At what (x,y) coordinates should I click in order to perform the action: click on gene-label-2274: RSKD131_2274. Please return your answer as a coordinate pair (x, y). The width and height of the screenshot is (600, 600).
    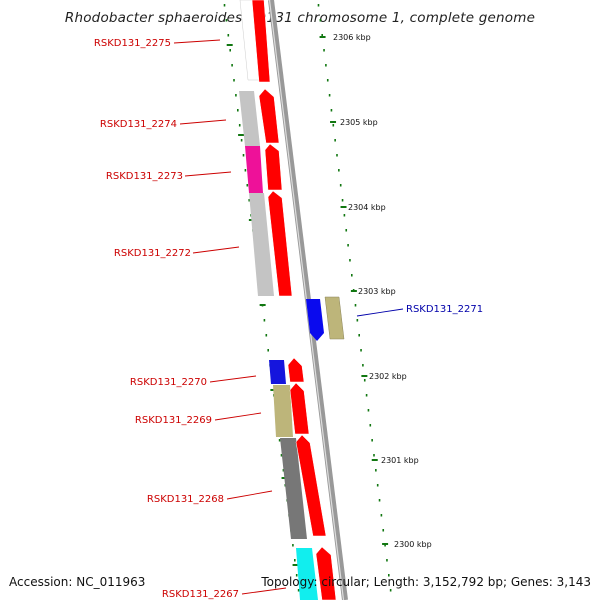
    Looking at the image, I should click on (138, 124).